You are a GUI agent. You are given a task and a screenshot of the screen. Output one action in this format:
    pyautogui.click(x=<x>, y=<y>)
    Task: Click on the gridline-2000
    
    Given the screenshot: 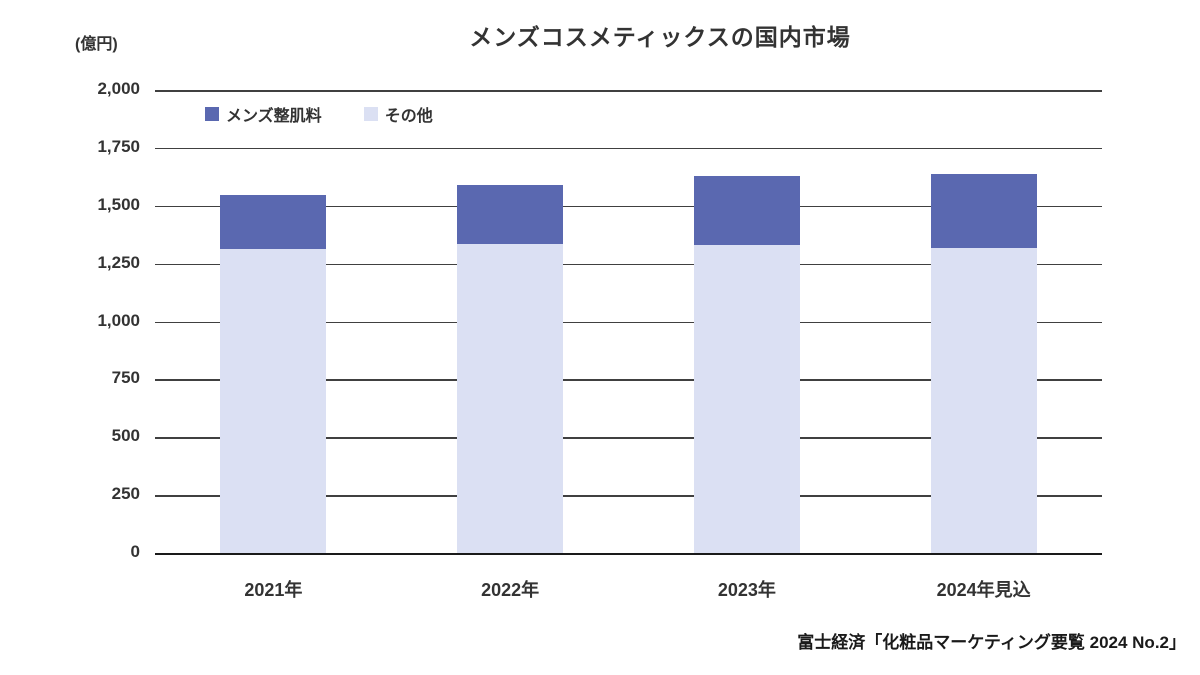 What is the action you would take?
    pyautogui.click(x=628, y=91)
    